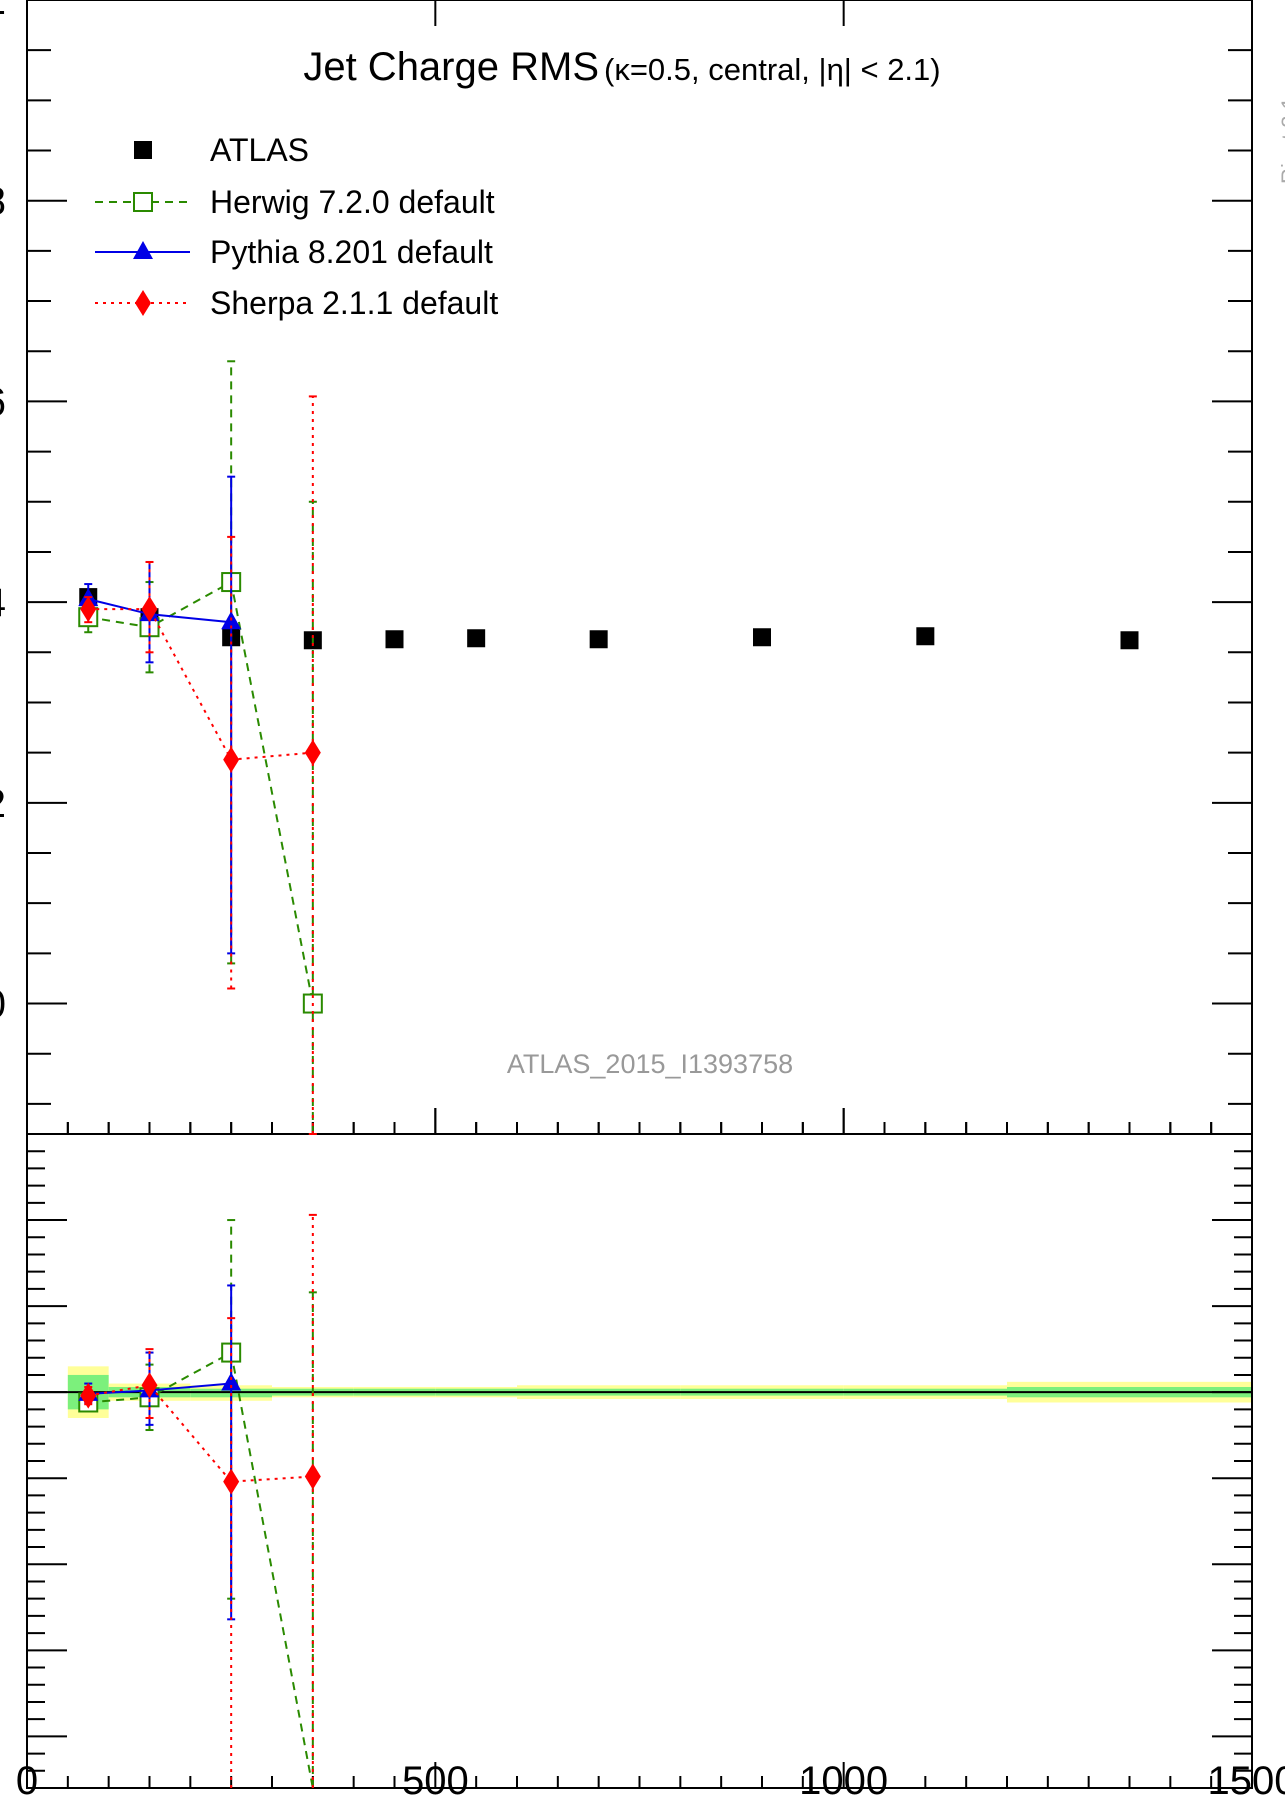  What do you see at coordinates (1281, 132) in the screenshot?
I see `side-note: Rivet 3.1.x` at bounding box center [1281, 132].